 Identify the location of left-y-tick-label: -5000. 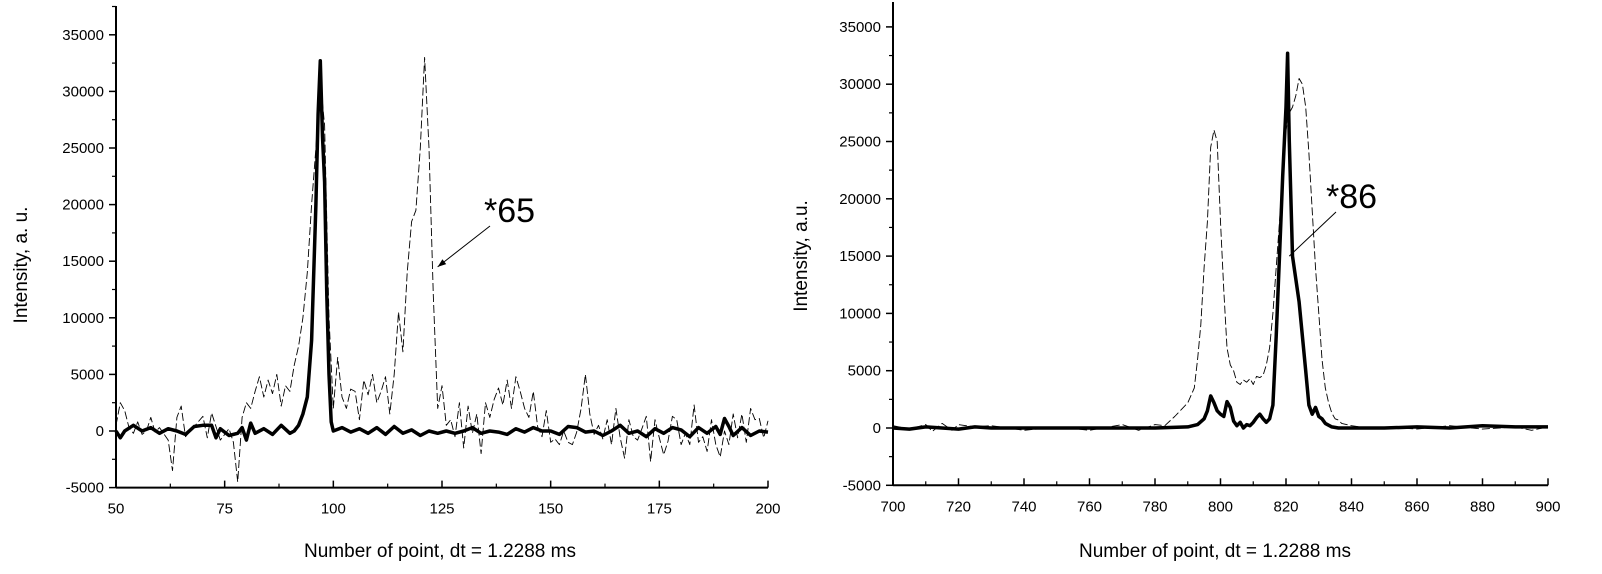
(85, 488).